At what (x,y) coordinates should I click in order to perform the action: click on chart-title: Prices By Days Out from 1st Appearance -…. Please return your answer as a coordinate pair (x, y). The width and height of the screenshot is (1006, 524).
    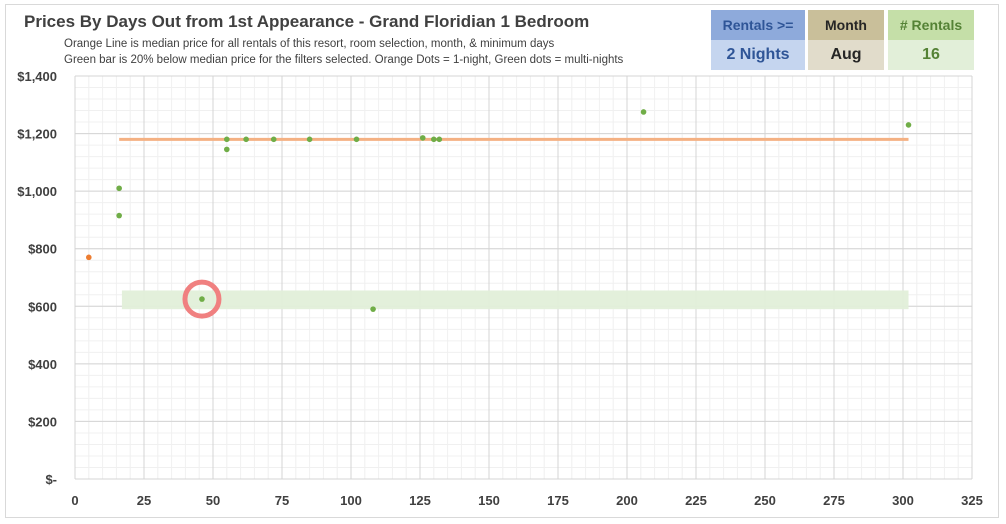
    Looking at the image, I should click on (307, 21).